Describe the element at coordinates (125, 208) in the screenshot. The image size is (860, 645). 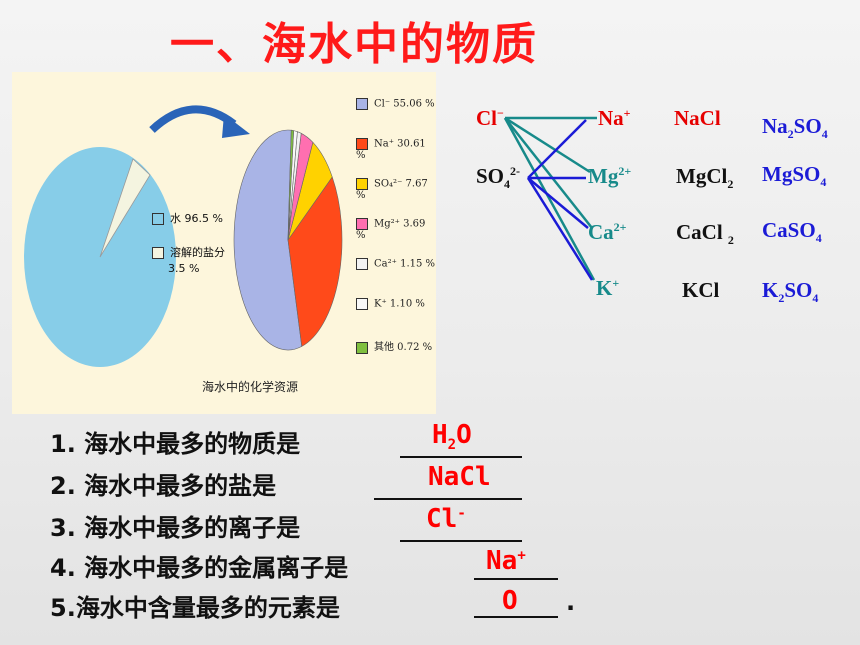
I see `small-pie-salt-slice` at that location.